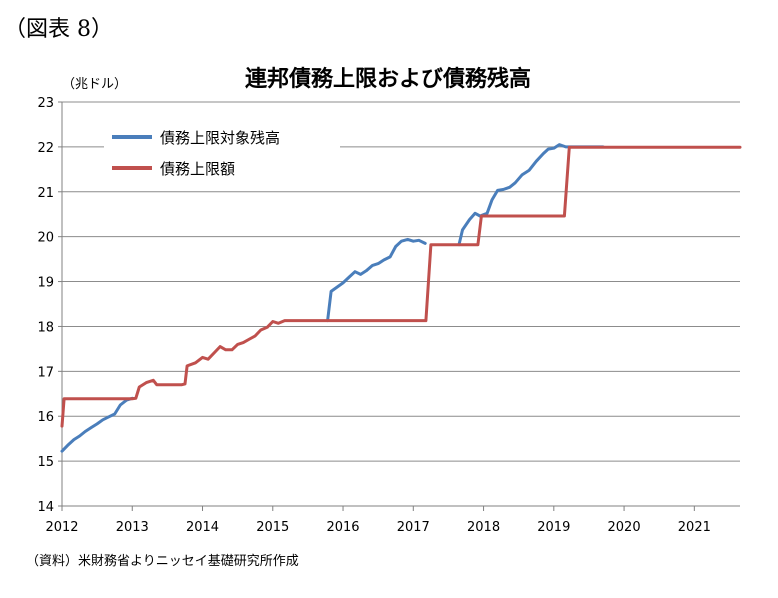 Image resolution: width=778 pixels, height=598 pixels. I want to click on x-tick-label: 2018, so click(483, 527).